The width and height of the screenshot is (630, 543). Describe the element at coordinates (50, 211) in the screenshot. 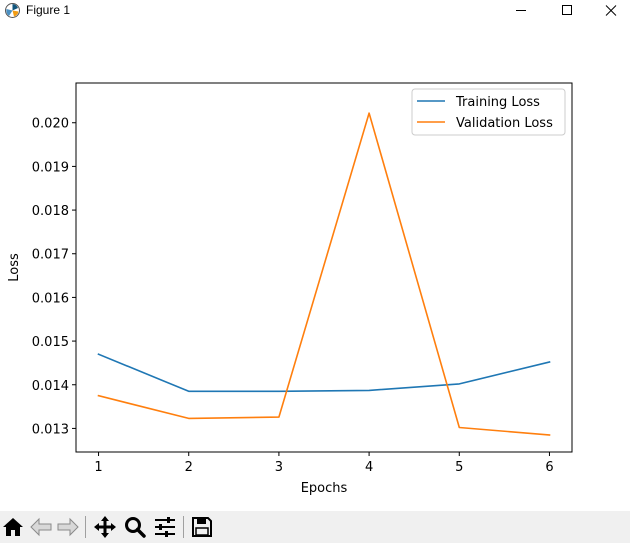

I see `y-tick-label: 0.018` at that location.